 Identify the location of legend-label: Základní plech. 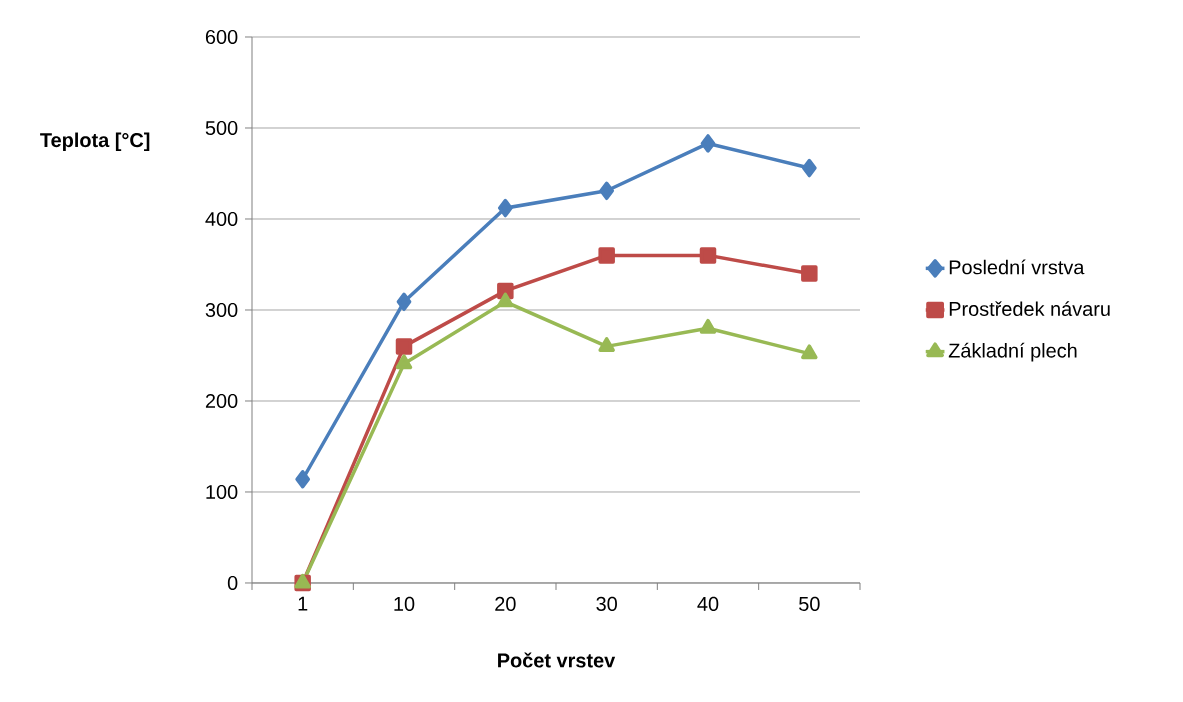
(1012, 352).